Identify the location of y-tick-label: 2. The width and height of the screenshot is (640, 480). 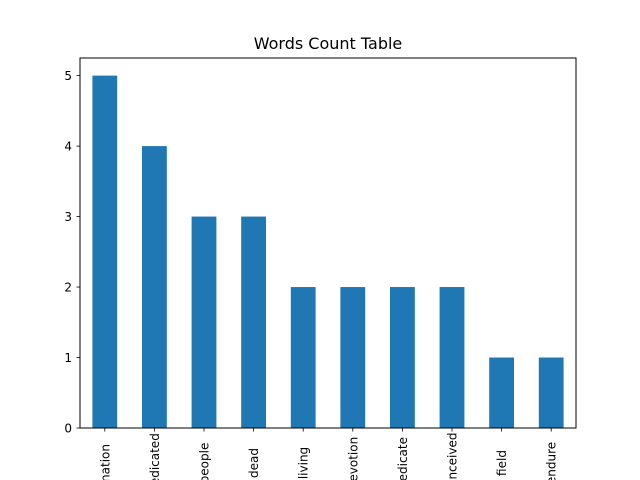
(68, 288).